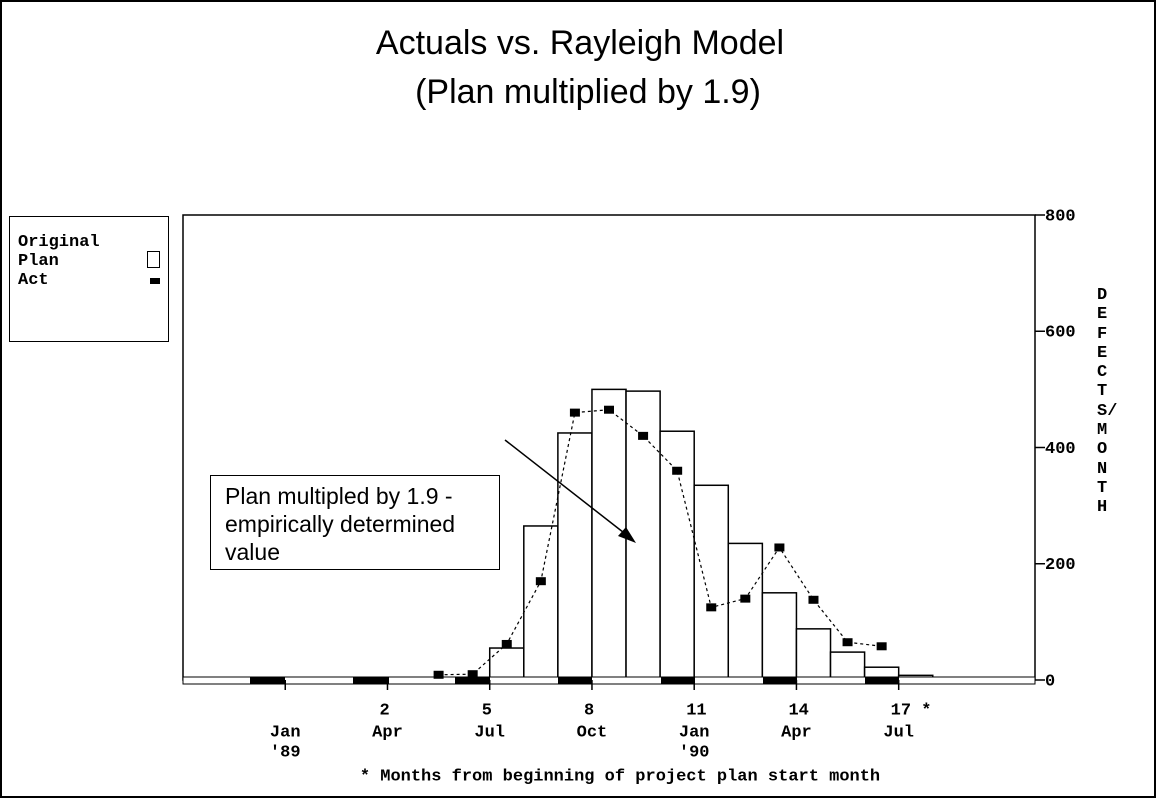  I want to click on legend-entry: Original Plan, so click(89, 252).